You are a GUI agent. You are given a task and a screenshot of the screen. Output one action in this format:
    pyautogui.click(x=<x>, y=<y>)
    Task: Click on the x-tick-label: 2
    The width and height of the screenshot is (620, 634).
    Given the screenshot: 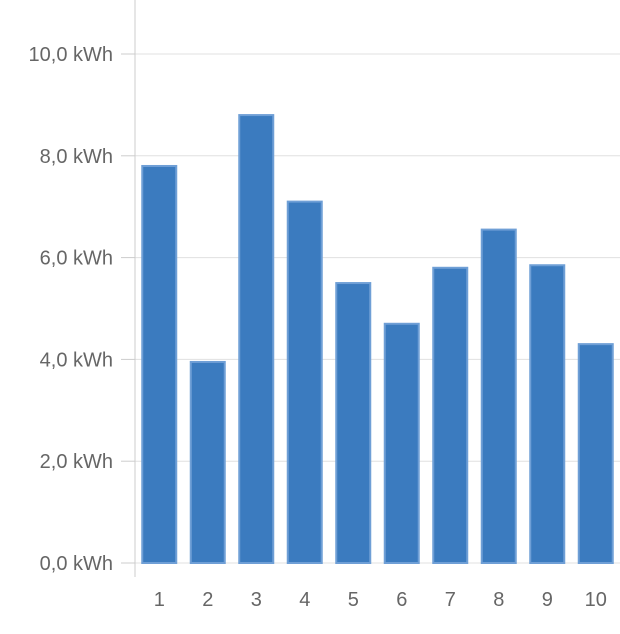 What is the action you would take?
    pyautogui.click(x=207, y=600)
    